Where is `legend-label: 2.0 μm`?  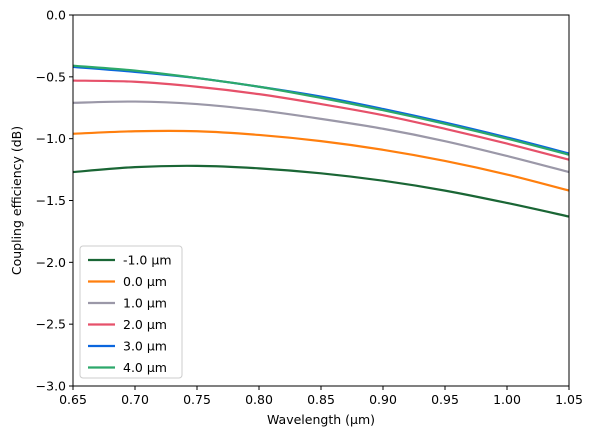
legend-label: 2.0 μm is located at coordinates (145, 324).